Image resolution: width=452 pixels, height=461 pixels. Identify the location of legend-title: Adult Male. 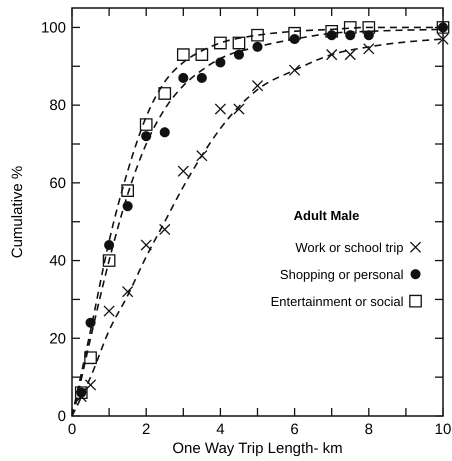
(327, 216).